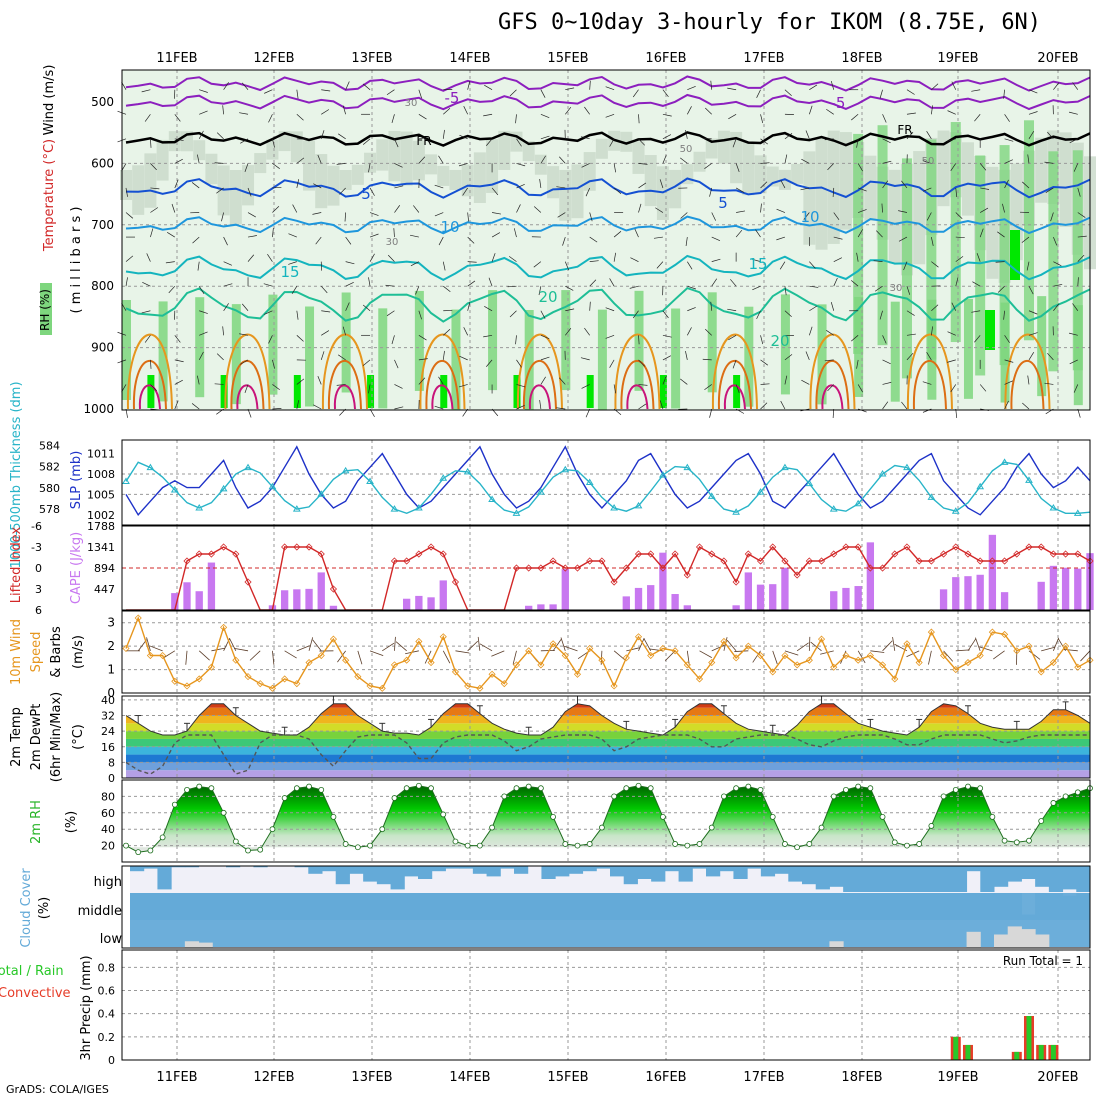 The height and width of the screenshot is (1100, 1100). Describe the element at coordinates (608, 727) in the screenshot. I see `temperature-band` at that location.